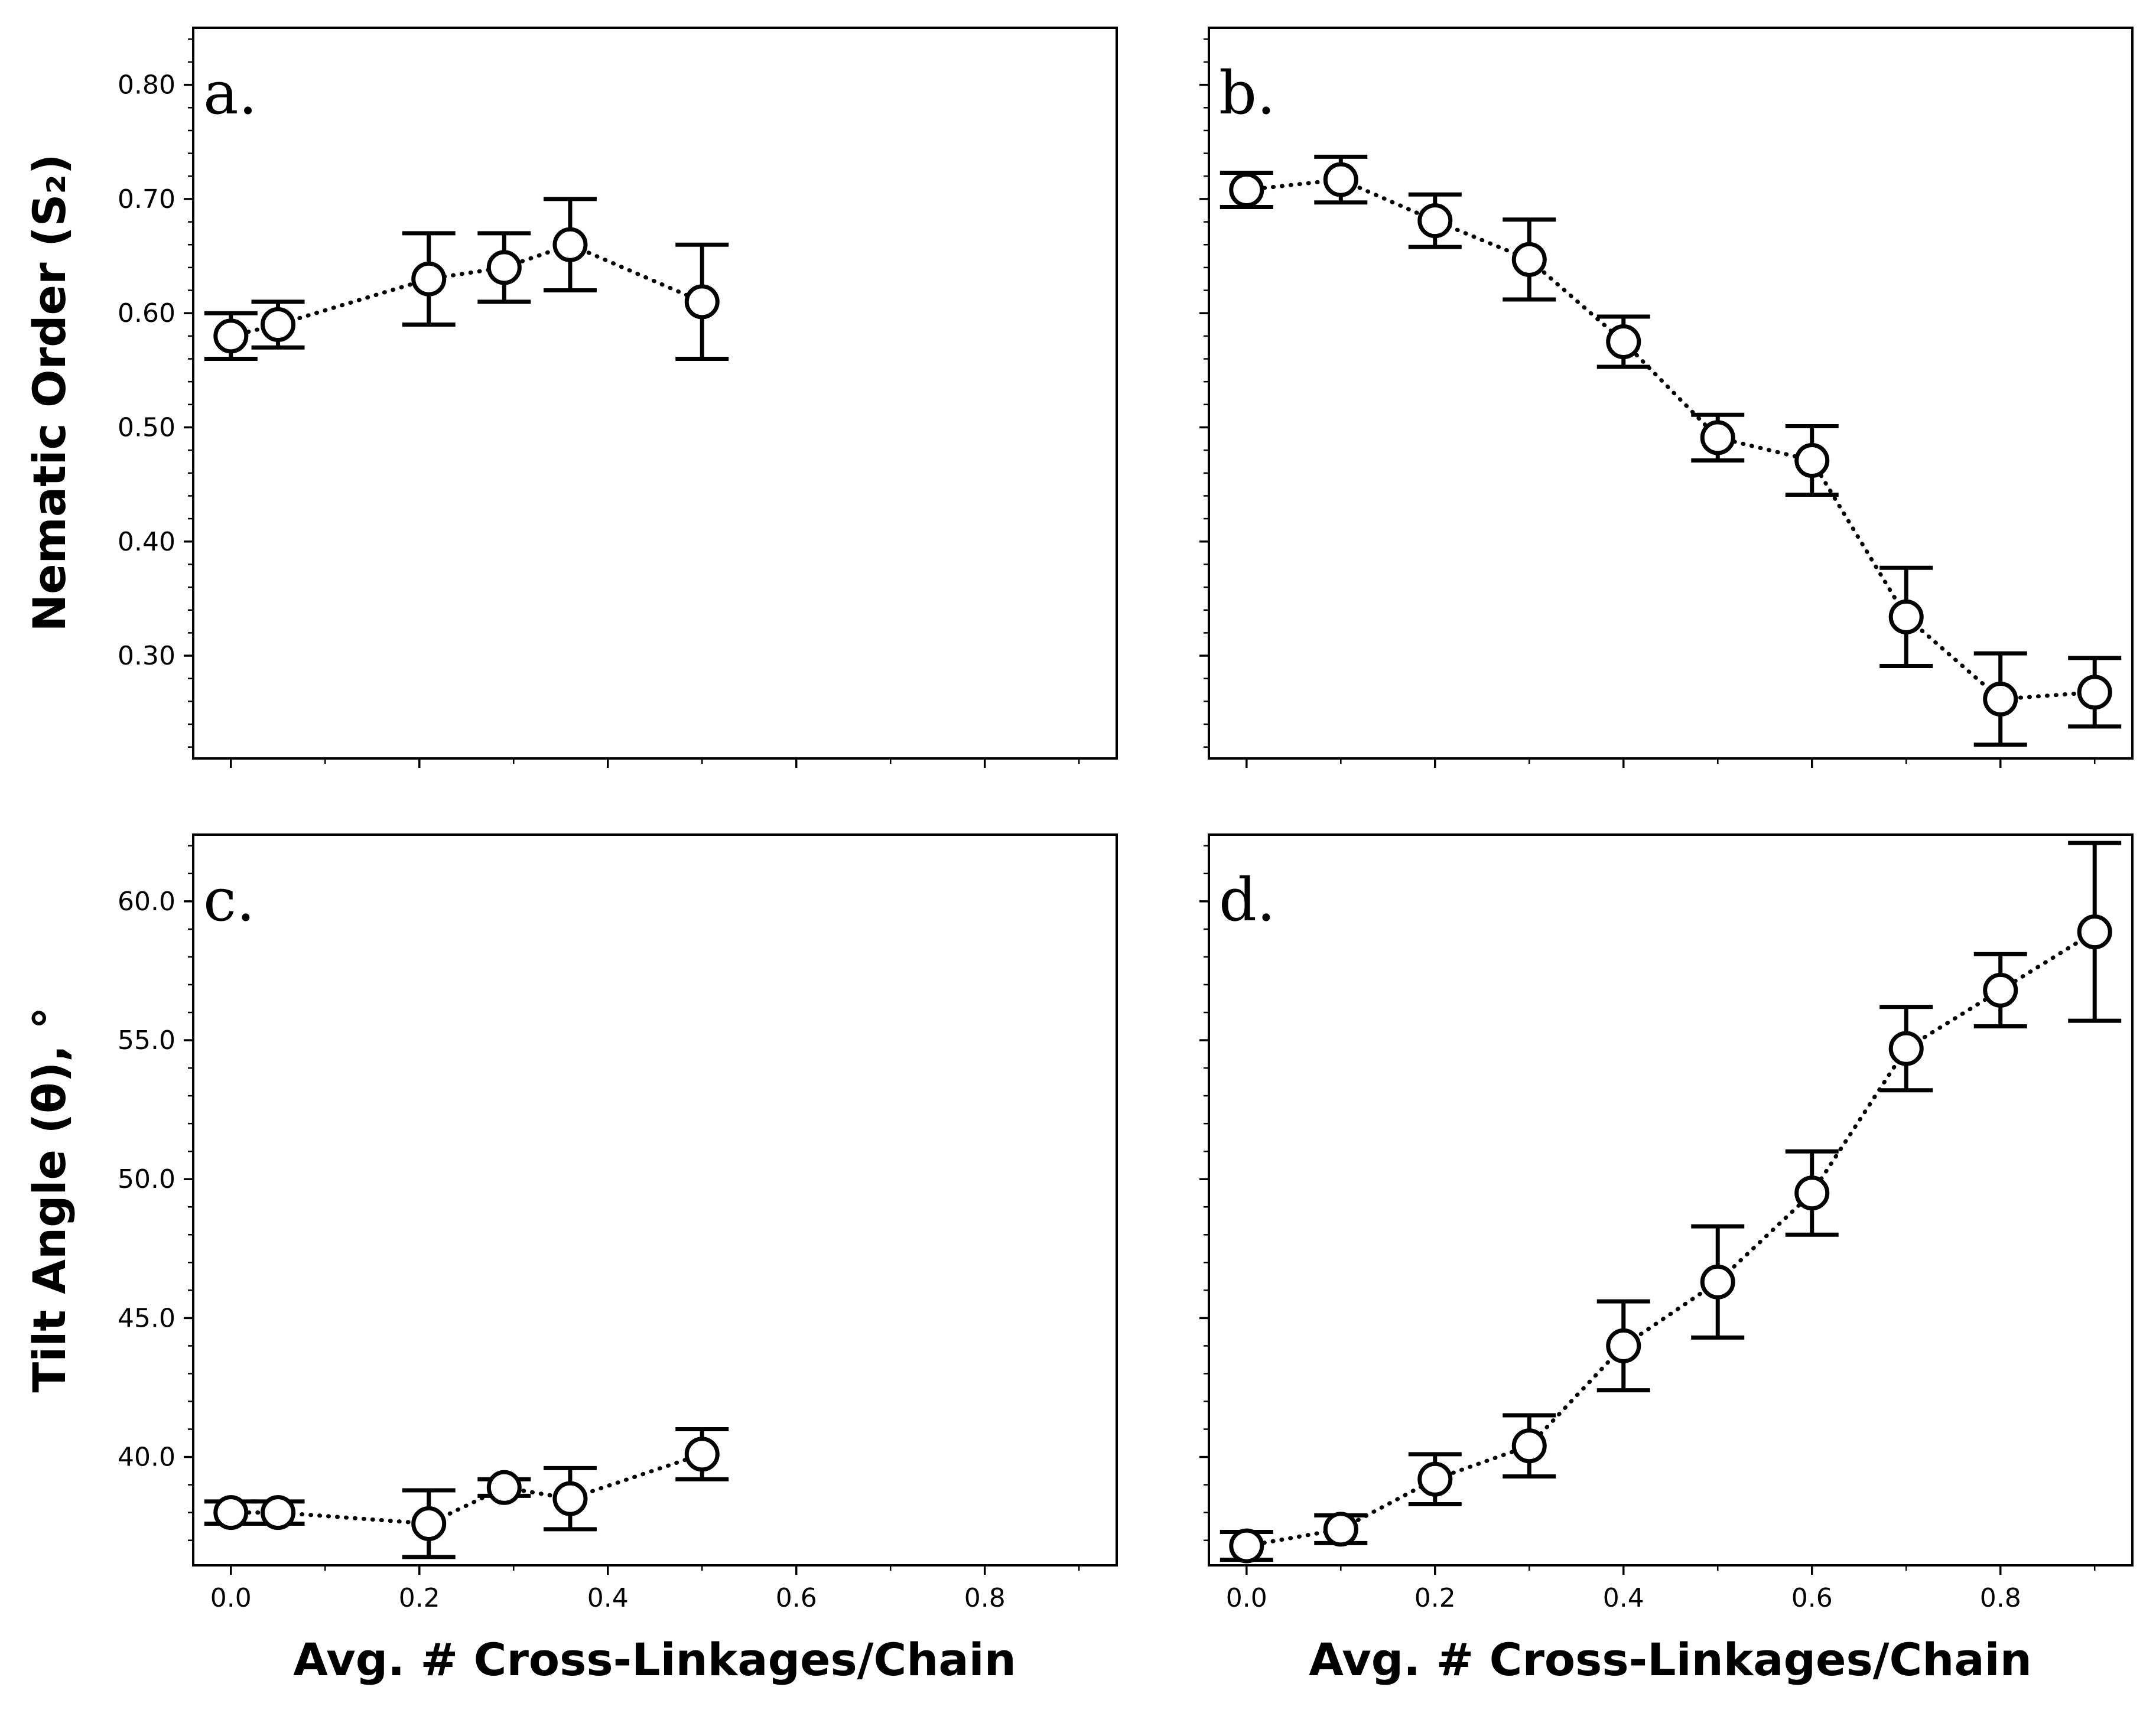  What do you see at coordinates (146, 85) in the screenshot?
I see `panel-a-ytick-label: 0.80` at bounding box center [146, 85].